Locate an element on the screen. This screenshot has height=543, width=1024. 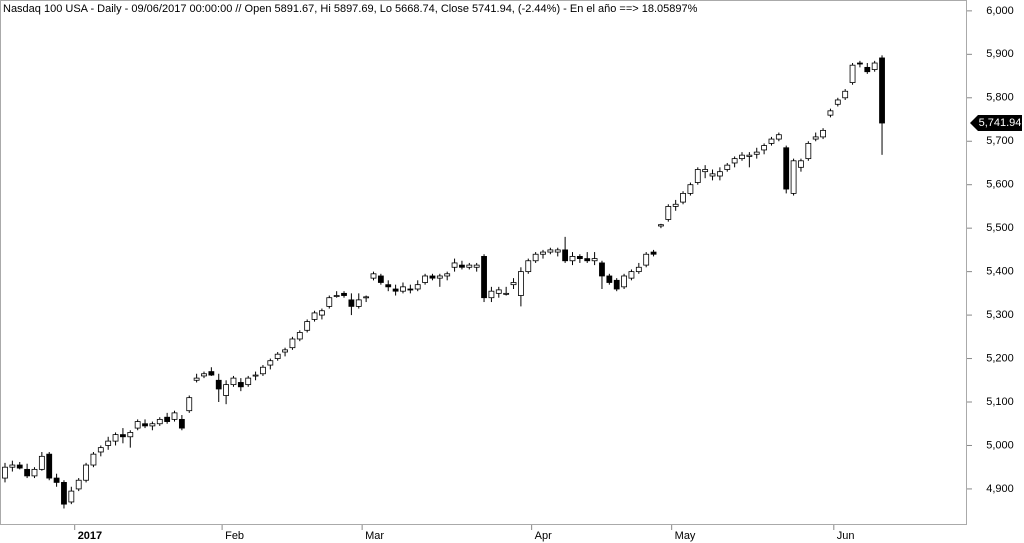
x-tick-label: May is located at coordinates (685, 536).